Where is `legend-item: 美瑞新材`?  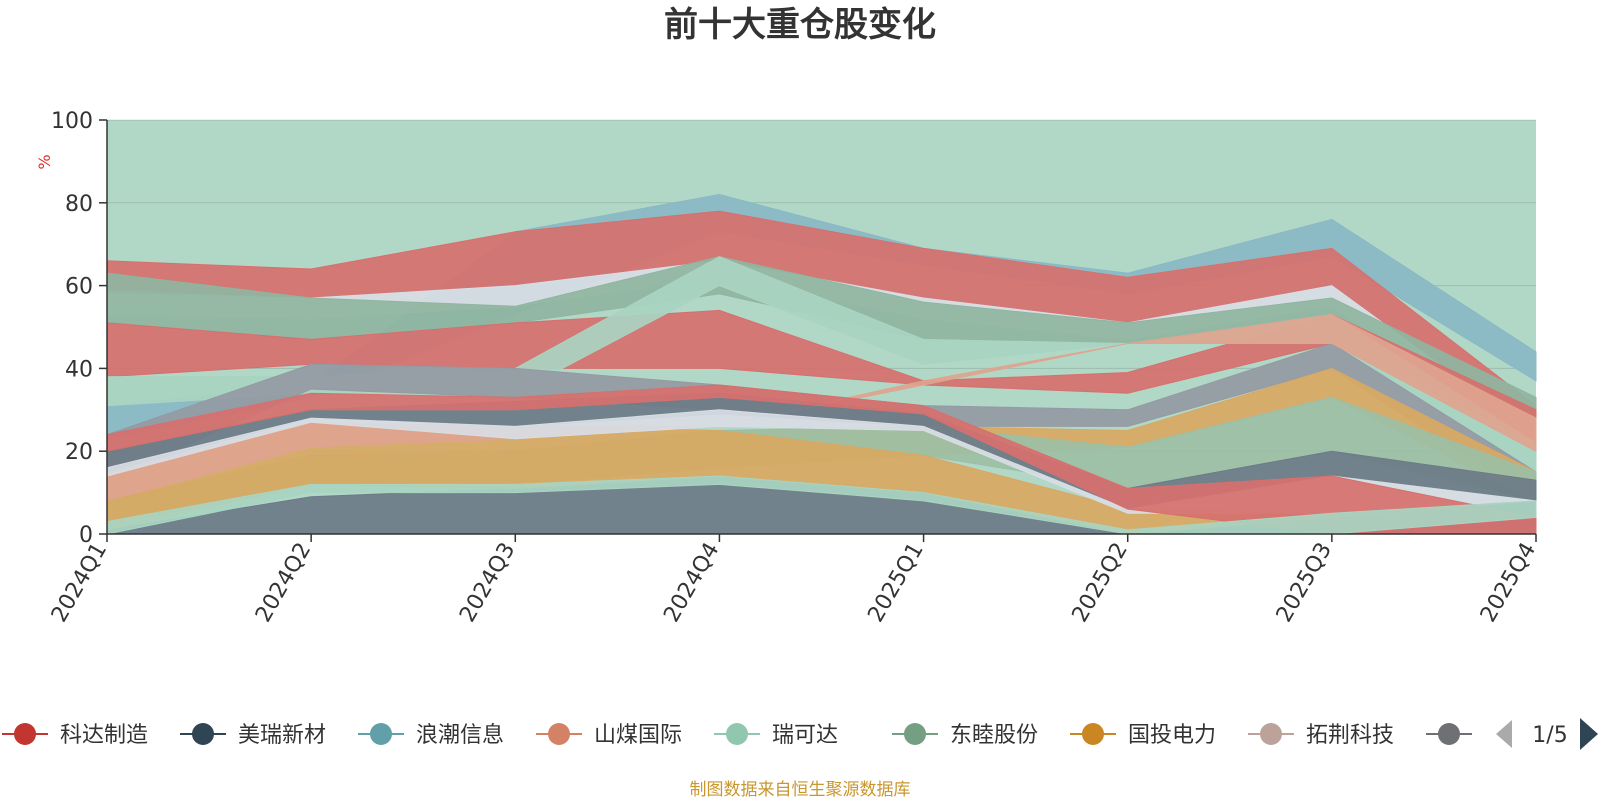 legend-item: 美瑞新材 is located at coordinates (253, 735).